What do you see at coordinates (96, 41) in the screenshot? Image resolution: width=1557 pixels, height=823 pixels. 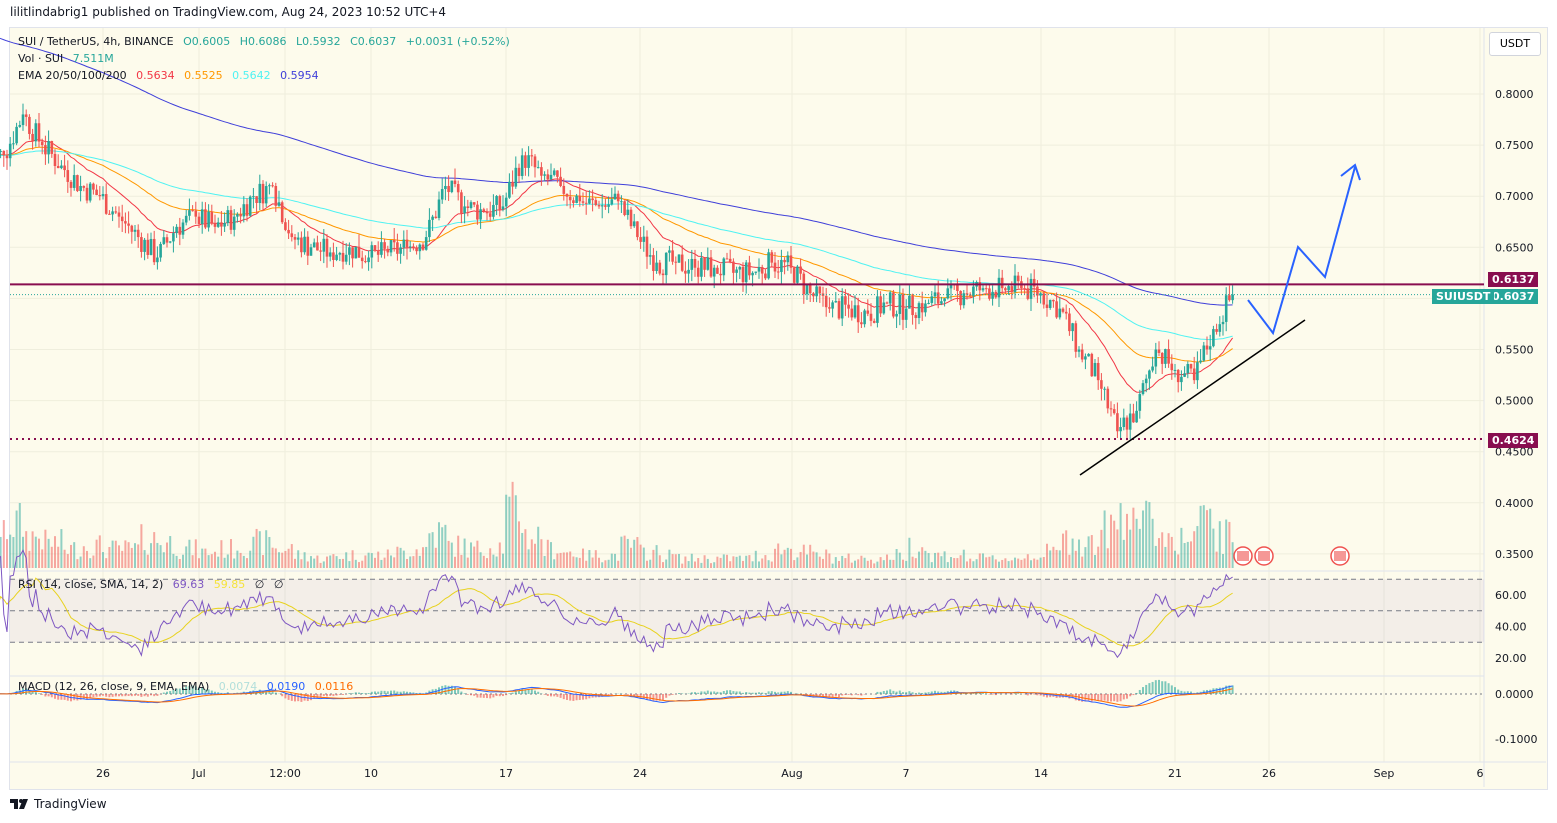 I see `symbol-name: SUI / TetherUS, 4h, BINANCE` at bounding box center [96, 41].